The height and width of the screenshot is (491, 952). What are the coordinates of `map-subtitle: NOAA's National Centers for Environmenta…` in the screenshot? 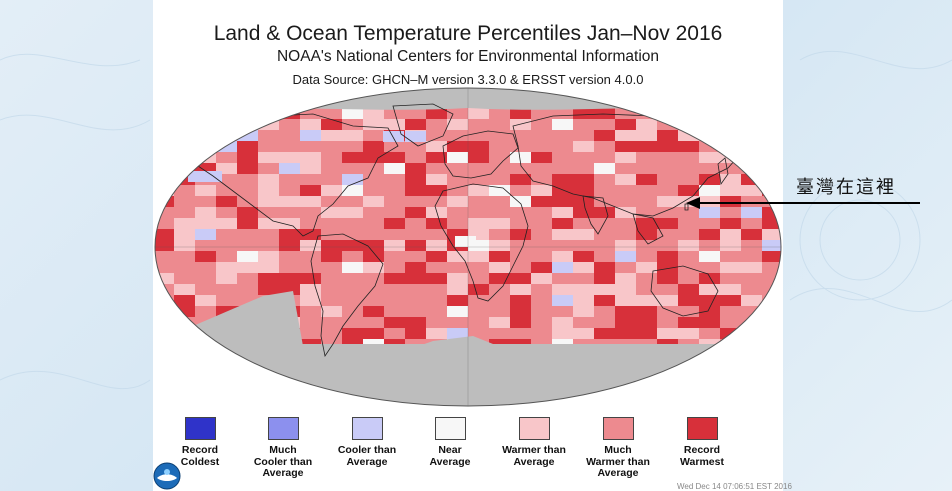 It's located at (467, 56).